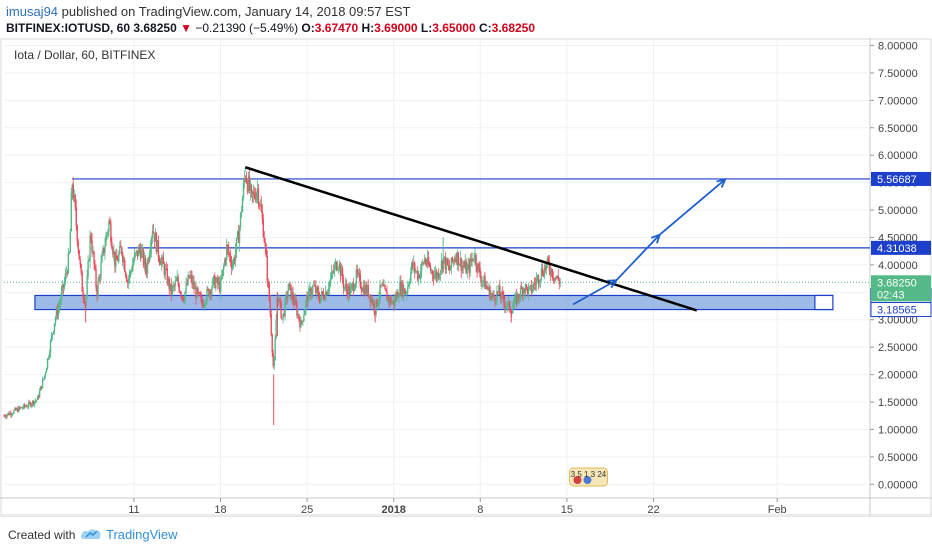 The height and width of the screenshot is (550, 932). Describe the element at coordinates (434, 302) in the screenshot. I see `support-zone-rectangle` at that location.